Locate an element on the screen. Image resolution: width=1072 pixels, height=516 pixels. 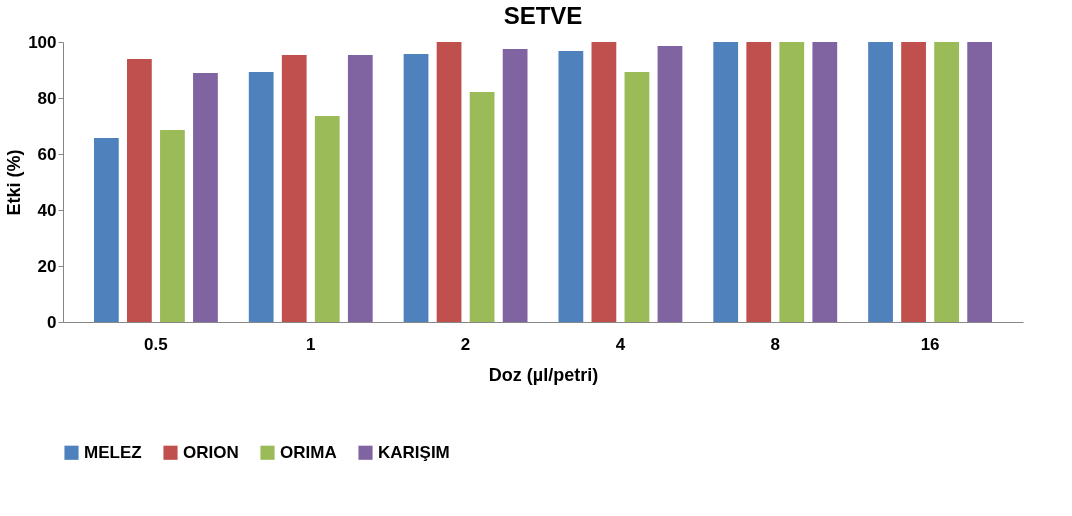
y-tick-label: 80 is located at coordinates (47, 98).